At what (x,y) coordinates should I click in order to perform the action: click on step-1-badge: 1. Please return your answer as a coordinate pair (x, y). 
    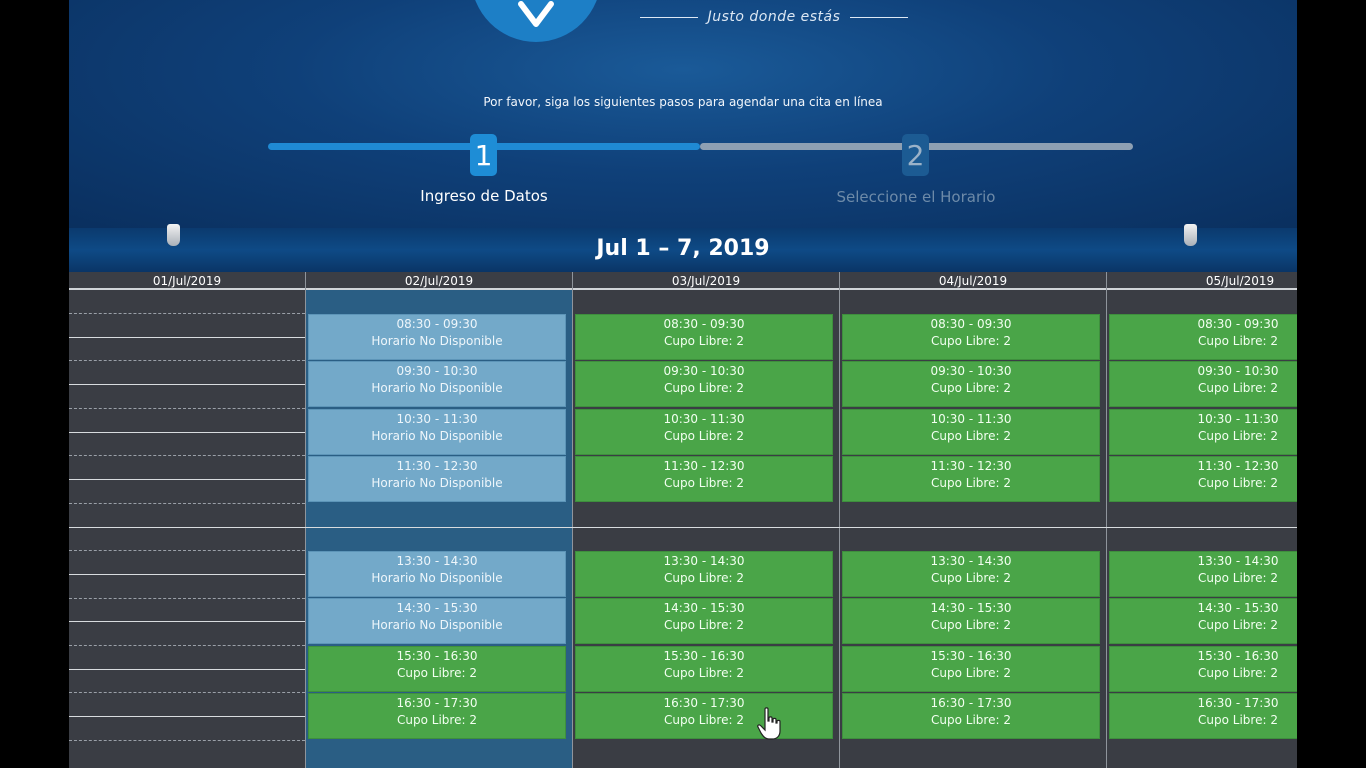
    Looking at the image, I should click on (483, 155).